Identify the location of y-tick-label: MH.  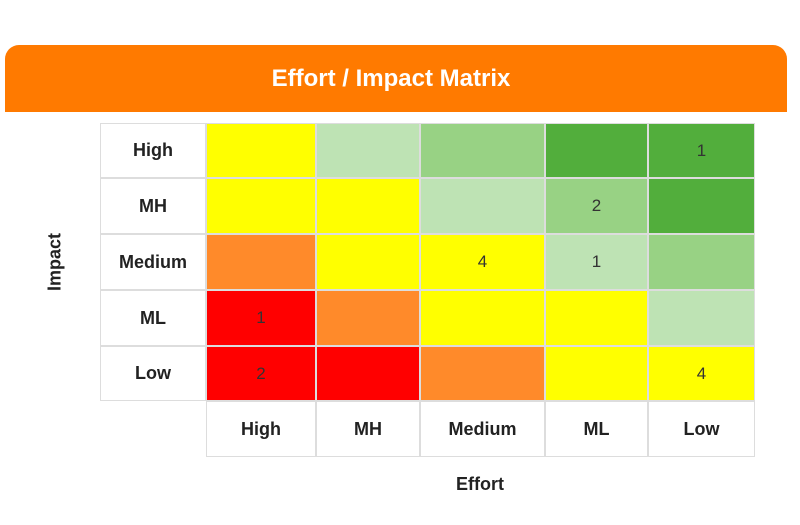
(153, 206).